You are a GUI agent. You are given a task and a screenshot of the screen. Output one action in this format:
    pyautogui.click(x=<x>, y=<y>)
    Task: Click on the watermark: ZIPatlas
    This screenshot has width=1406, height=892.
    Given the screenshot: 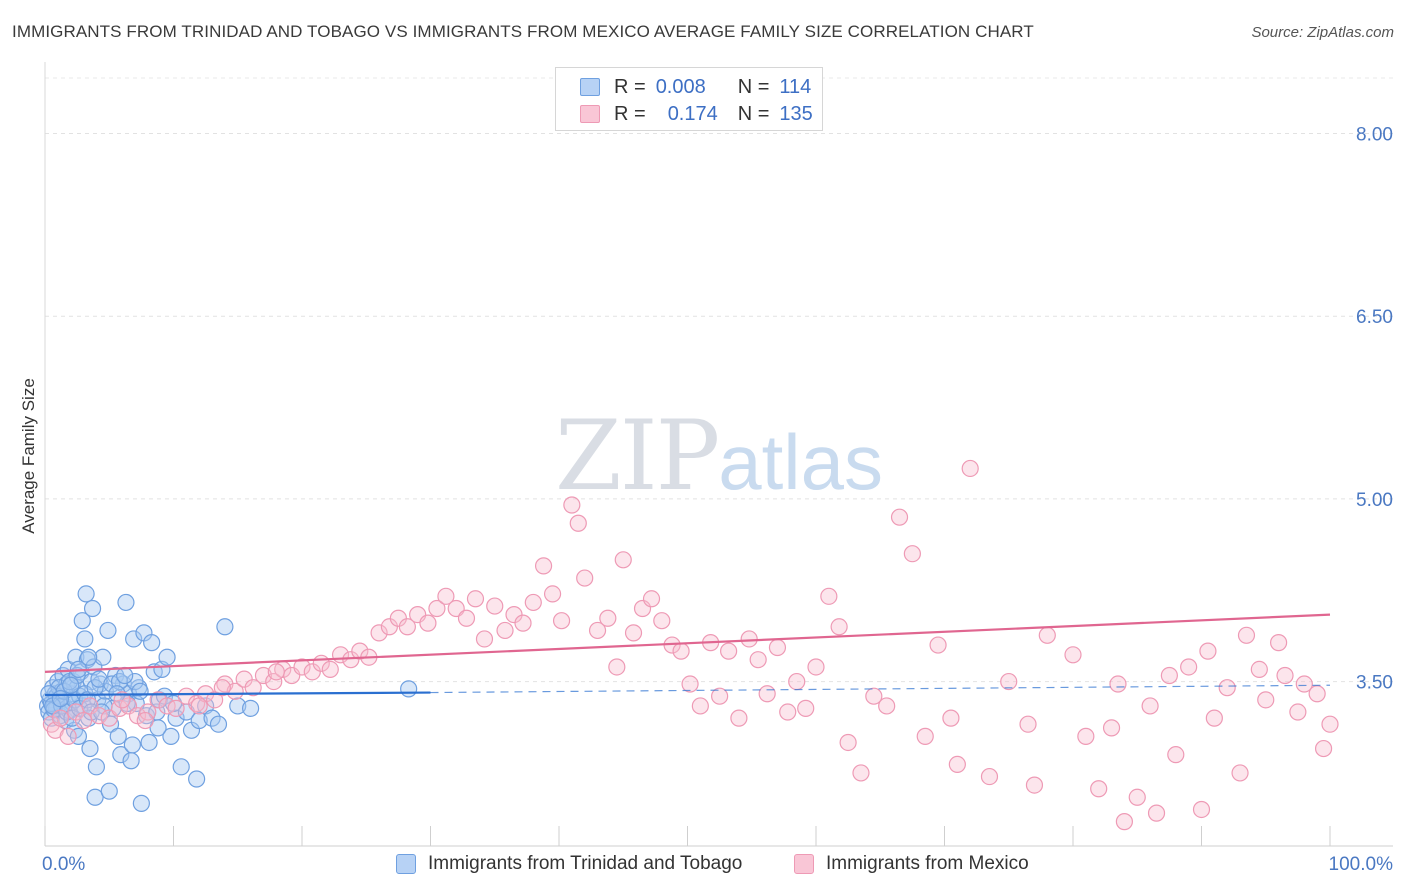 What is the action you would take?
    pyautogui.click(x=719, y=456)
    